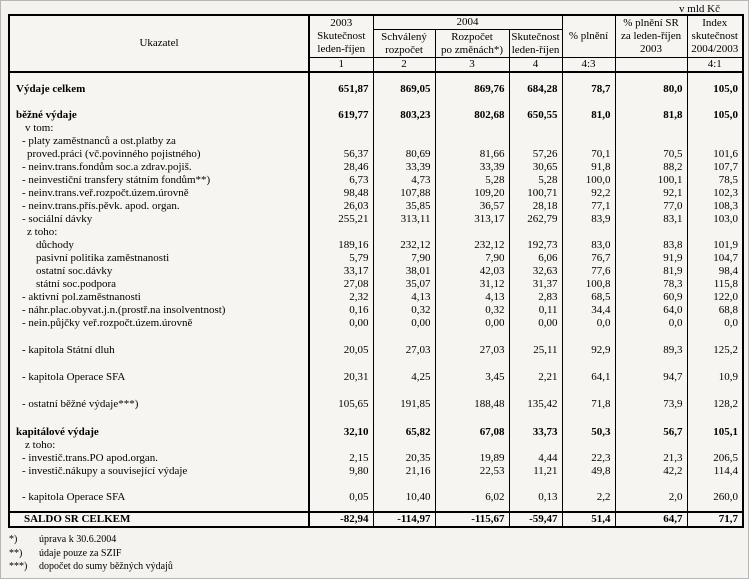  What do you see at coordinates (588, 36) in the screenshot?
I see `column-header-percent-plneni: % plnění` at bounding box center [588, 36].